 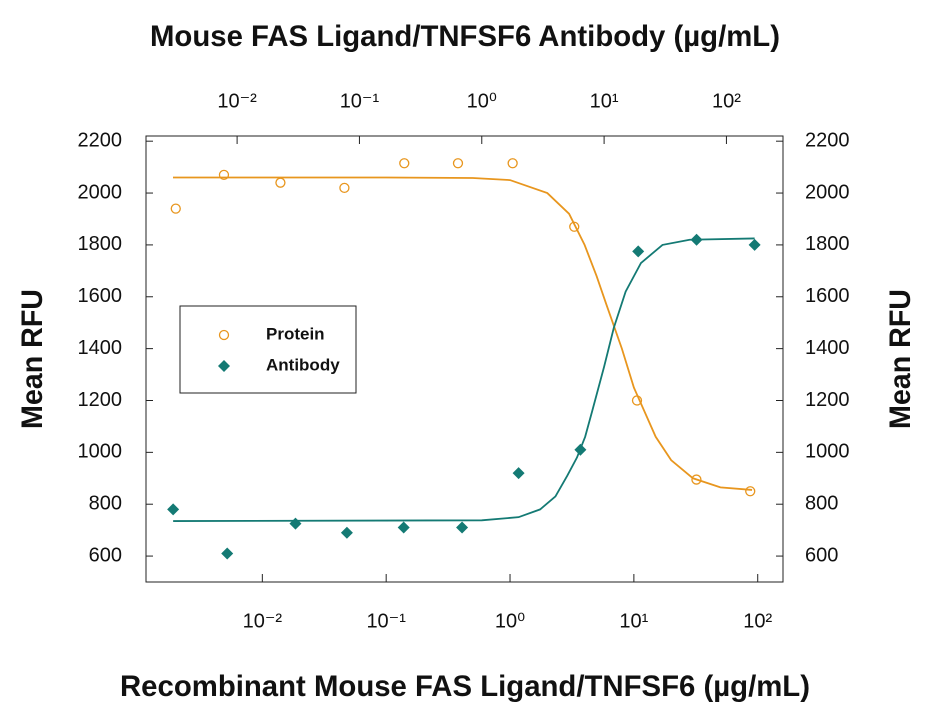 What do you see at coordinates (100, 348) in the screenshot?
I see `y-tick-label: 1400` at bounding box center [100, 348].